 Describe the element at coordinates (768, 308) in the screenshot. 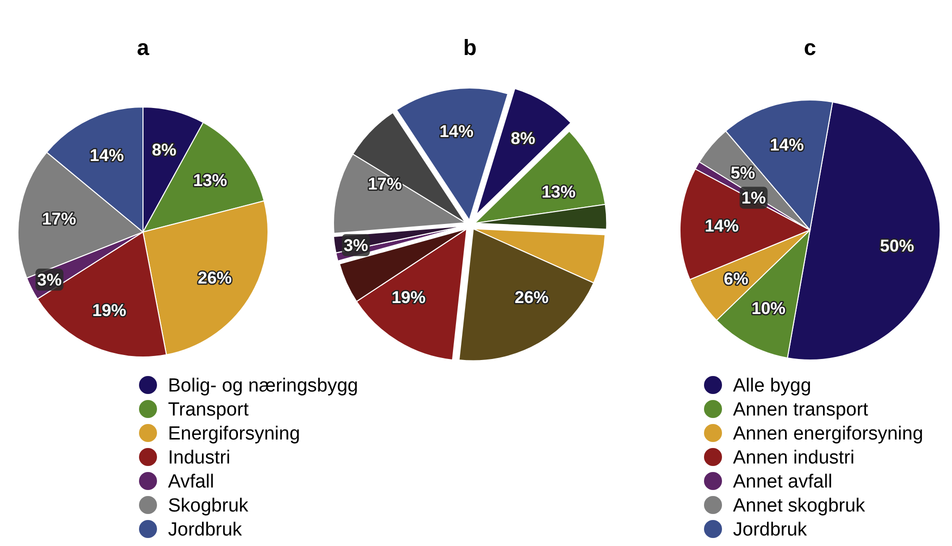

I see `data-label: 10%` at that location.